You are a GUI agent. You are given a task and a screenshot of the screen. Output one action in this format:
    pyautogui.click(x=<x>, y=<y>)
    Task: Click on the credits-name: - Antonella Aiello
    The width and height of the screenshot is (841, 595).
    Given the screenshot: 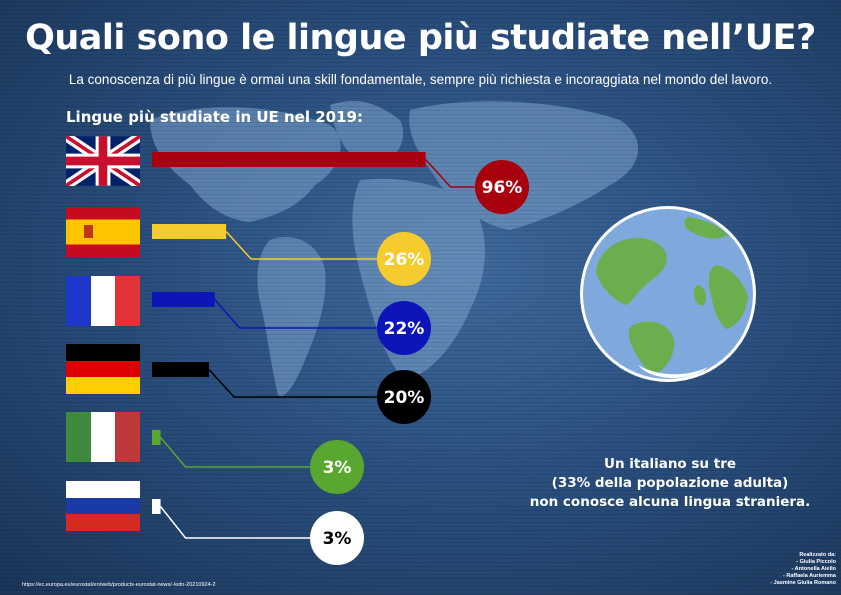 What is the action you would take?
    pyautogui.click(x=813, y=569)
    